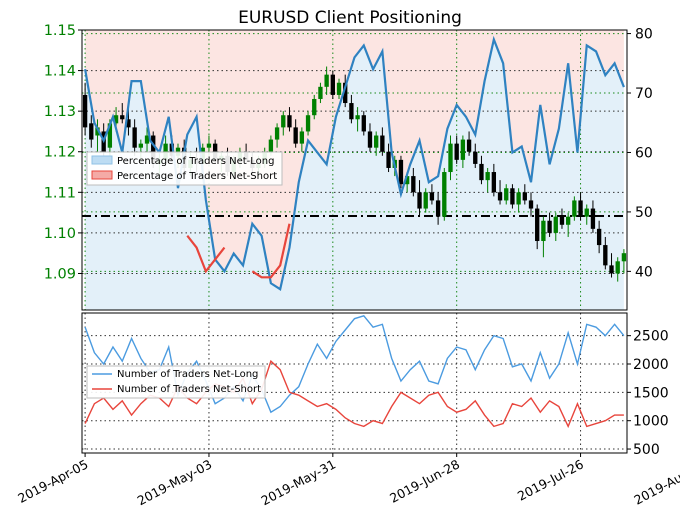  Describe the element at coordinates (60, 72) in the screenshot. I see `price-tick-label: 1.14` at that location.